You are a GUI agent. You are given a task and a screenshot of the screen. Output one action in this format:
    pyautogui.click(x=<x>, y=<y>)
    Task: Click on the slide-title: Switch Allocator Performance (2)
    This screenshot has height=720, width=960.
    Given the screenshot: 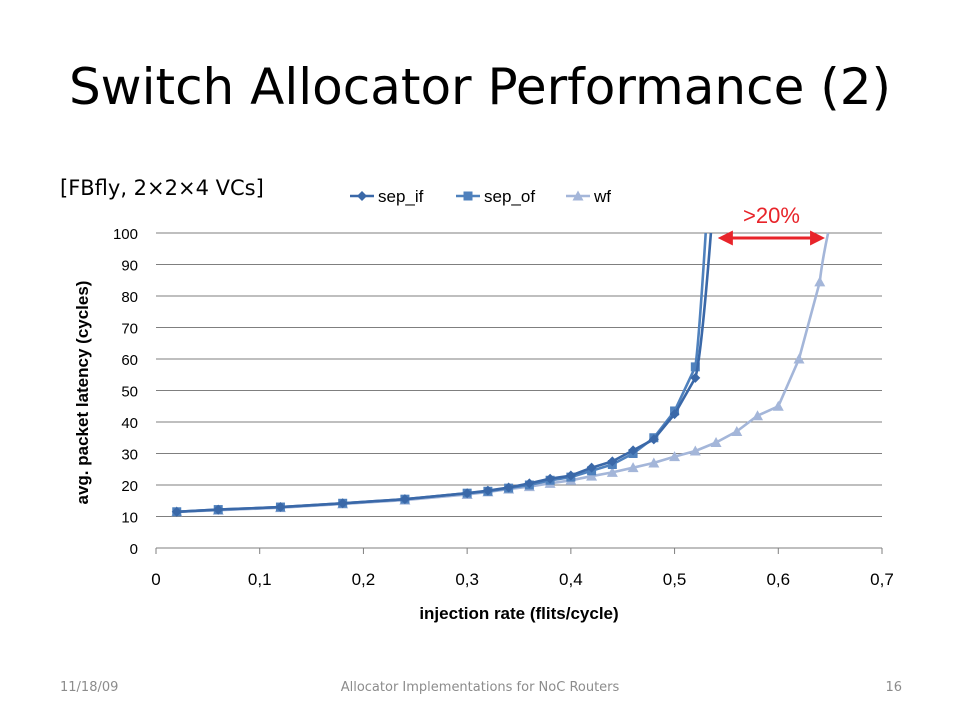 What is the action you would take?
    pyautogui.click(x=480, y=87)
    